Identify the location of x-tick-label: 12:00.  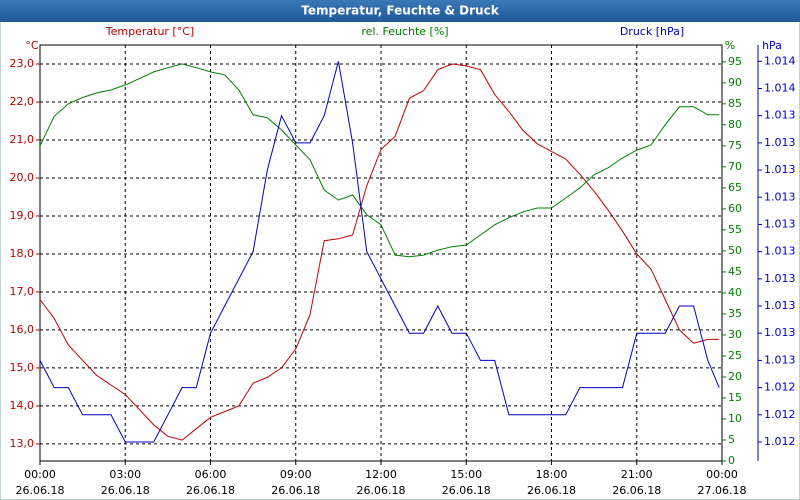
(381, 474).